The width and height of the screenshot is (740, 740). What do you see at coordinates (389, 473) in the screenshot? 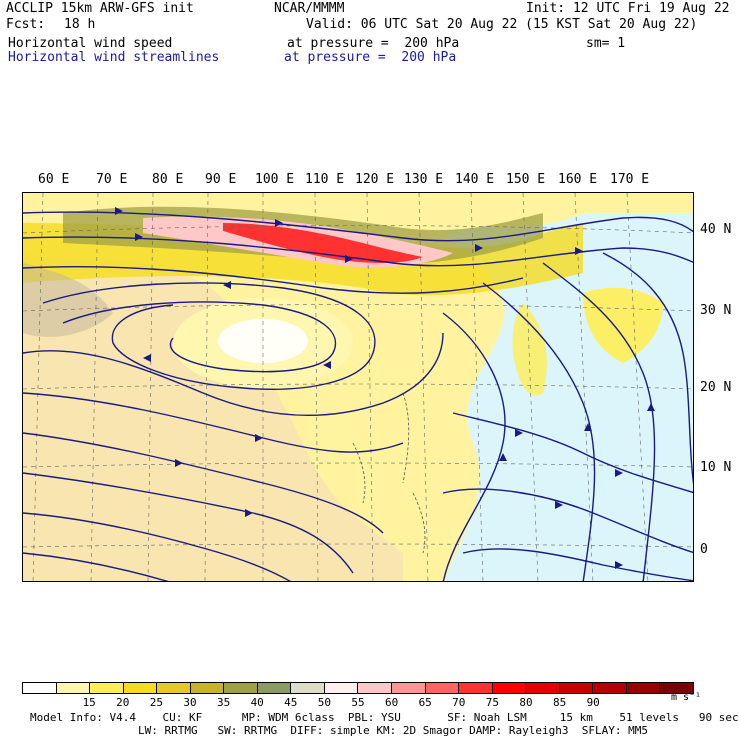
I see `coastlines` at bounding box center [389, 473].